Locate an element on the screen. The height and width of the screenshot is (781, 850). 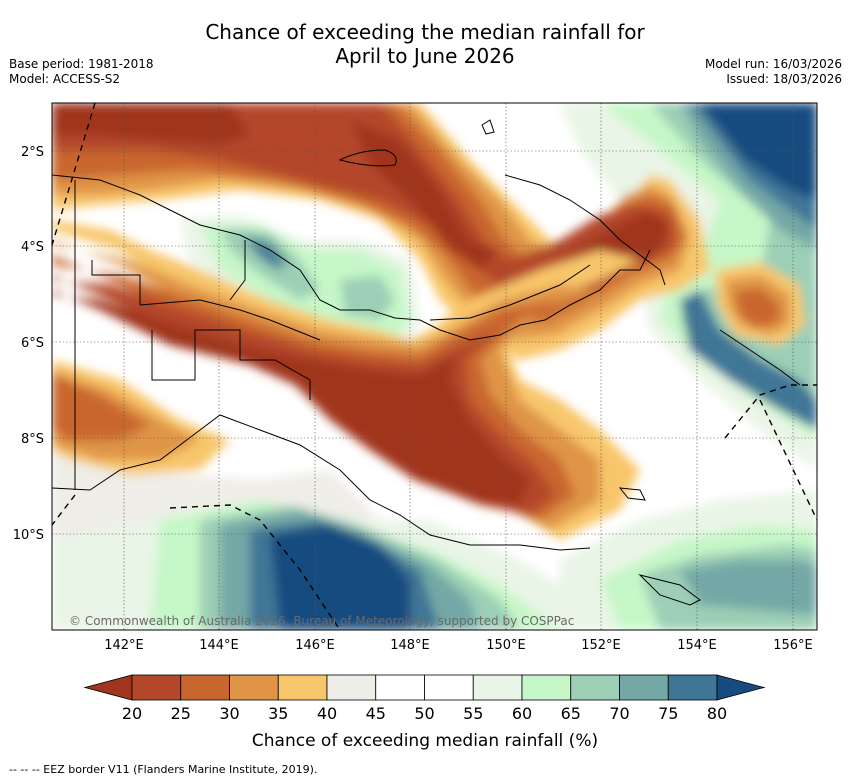
colorbar: 20 25 30 35 40 45 50 55 60 65 70 75 80 is located at coordinates (424, 698).